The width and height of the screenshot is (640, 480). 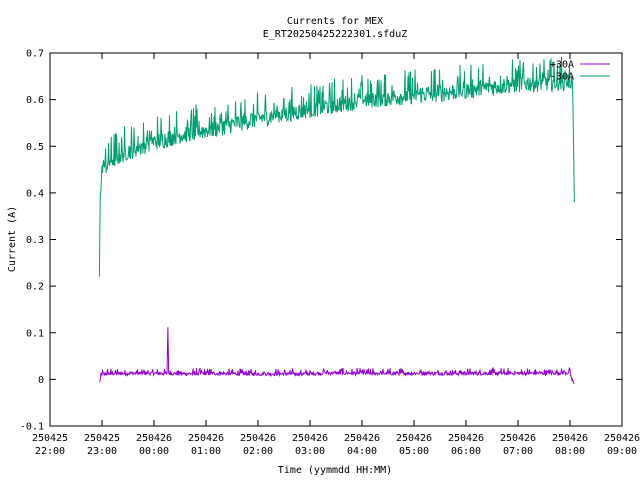 What do you see at coordinates (562, 65) in the screenshot?
I see `legend-label: +30A` at bounding box center [562, 65].